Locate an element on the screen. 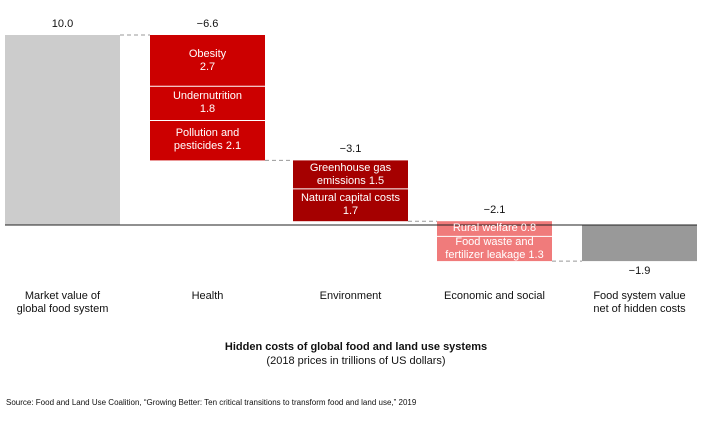  value-label: −6.6 is located at coordinates (207, 24).